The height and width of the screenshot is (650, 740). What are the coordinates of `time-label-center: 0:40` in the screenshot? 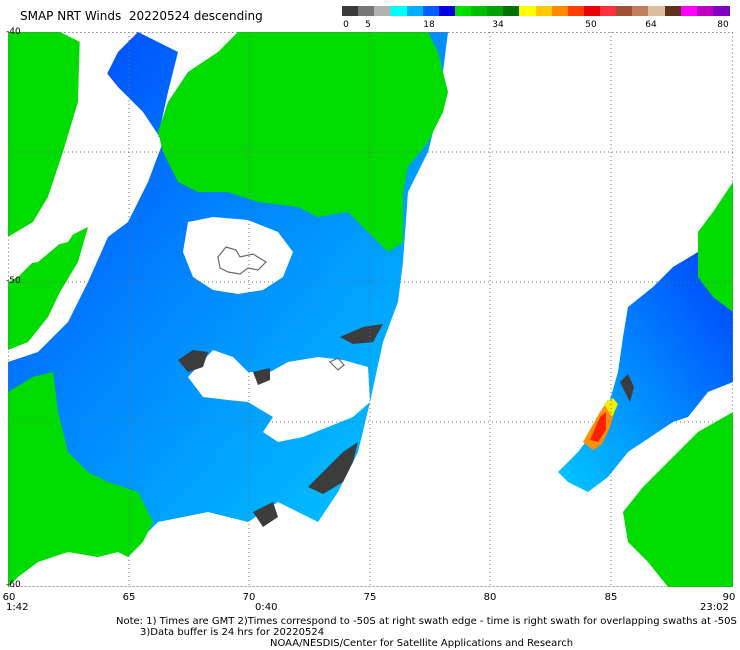 It's located at (266, 607).